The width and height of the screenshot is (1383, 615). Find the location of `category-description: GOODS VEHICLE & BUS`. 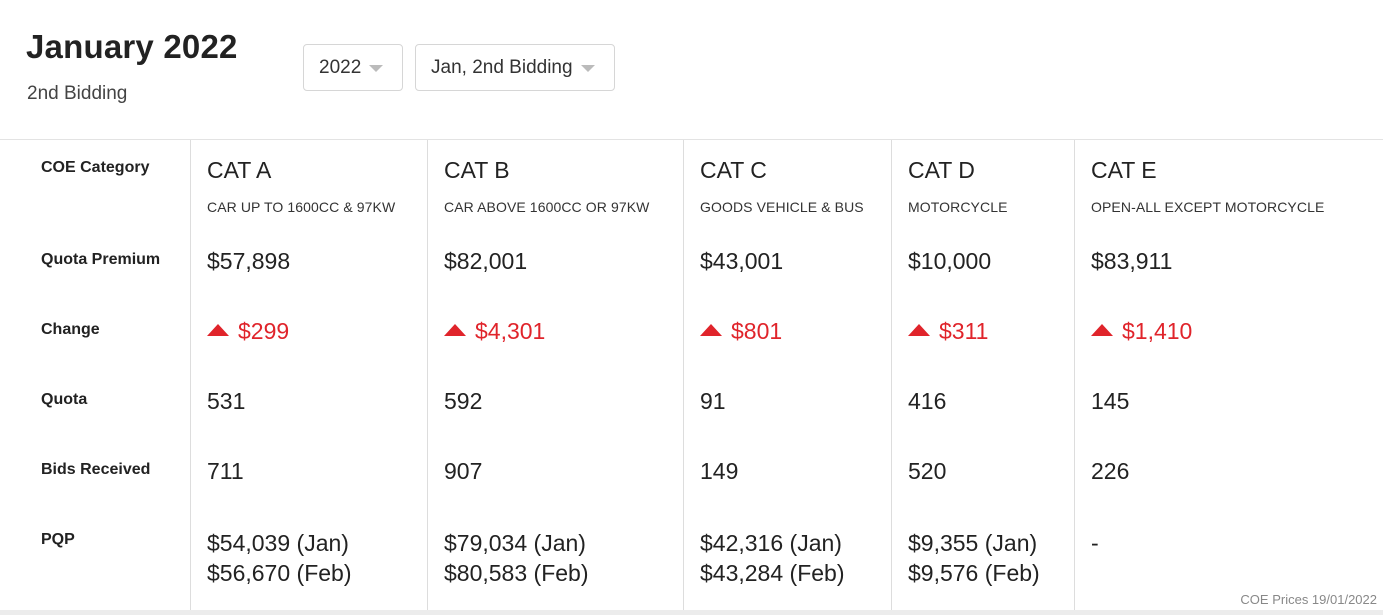

category-description: GOODS VEHICLE & BUS is located at coordinates (782, 207).